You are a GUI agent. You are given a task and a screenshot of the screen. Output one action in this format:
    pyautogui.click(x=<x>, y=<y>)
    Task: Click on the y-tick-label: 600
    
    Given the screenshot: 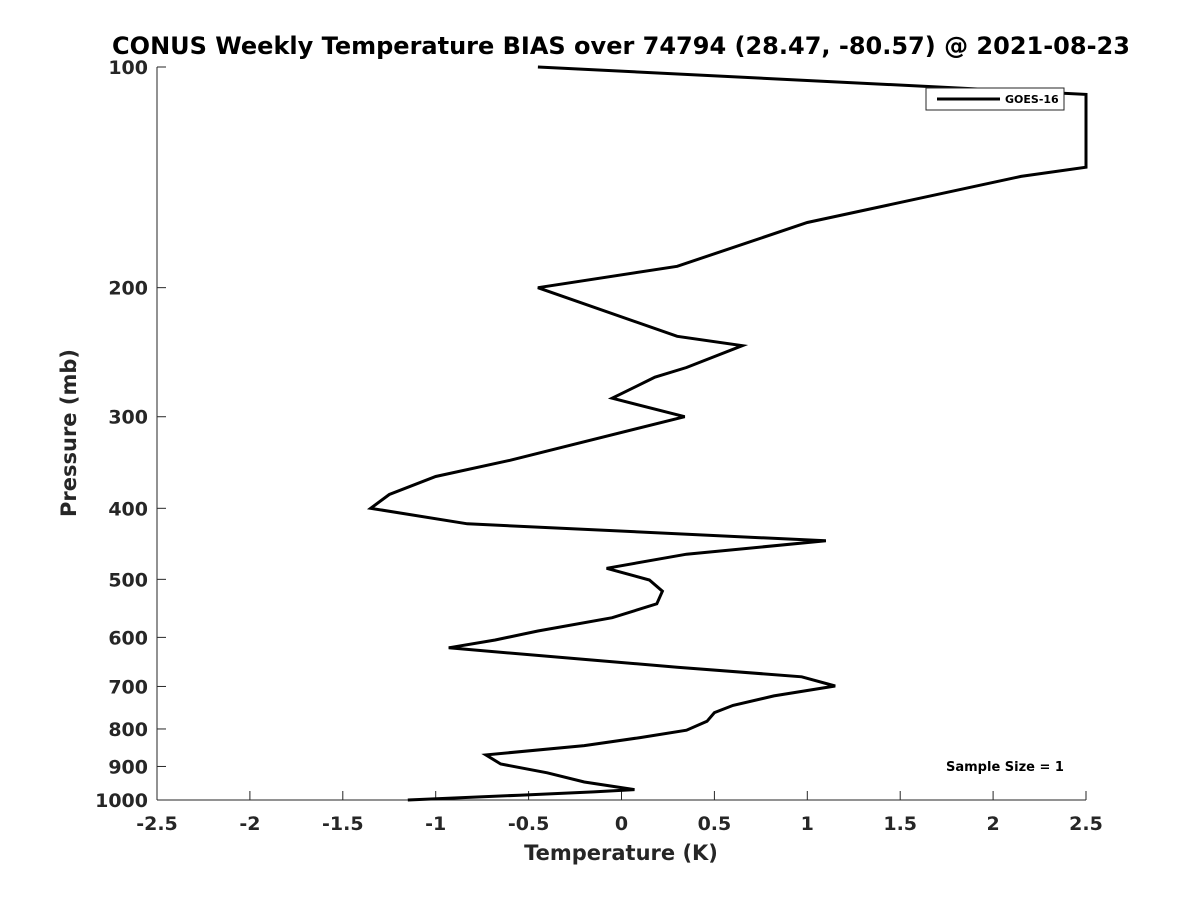 What is the action you would take?
    pyautogui.click(x=128, y=638)
    